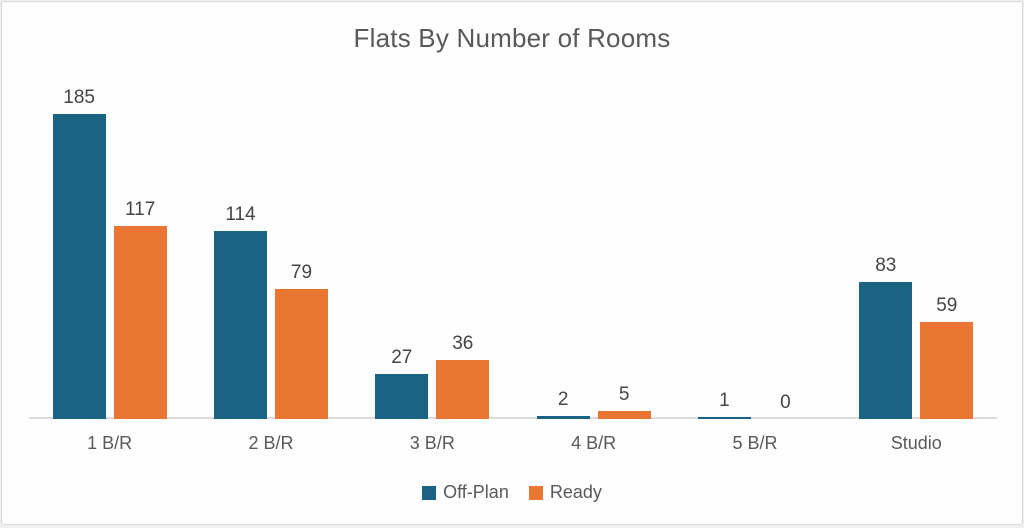 Image resolution: width=1024 pixels, height=528 pixels. I want to click on category-group-2-b-r: 114 79, so click(270, 247).